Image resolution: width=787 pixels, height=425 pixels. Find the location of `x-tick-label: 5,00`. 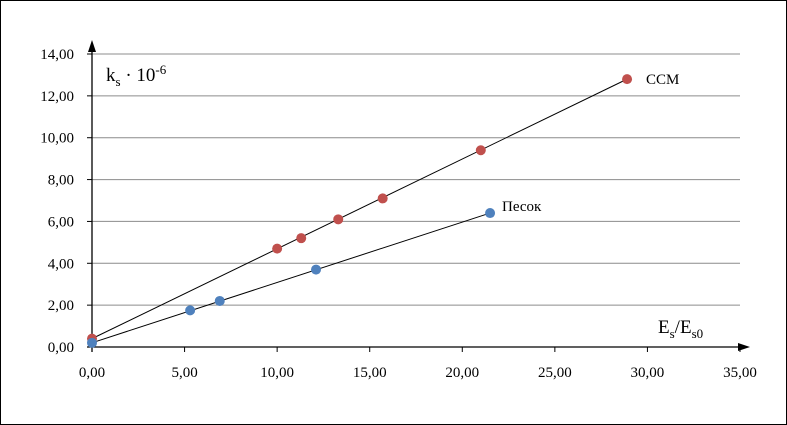

x-tick-label: 5,00 is located at coordinates (184, 373).